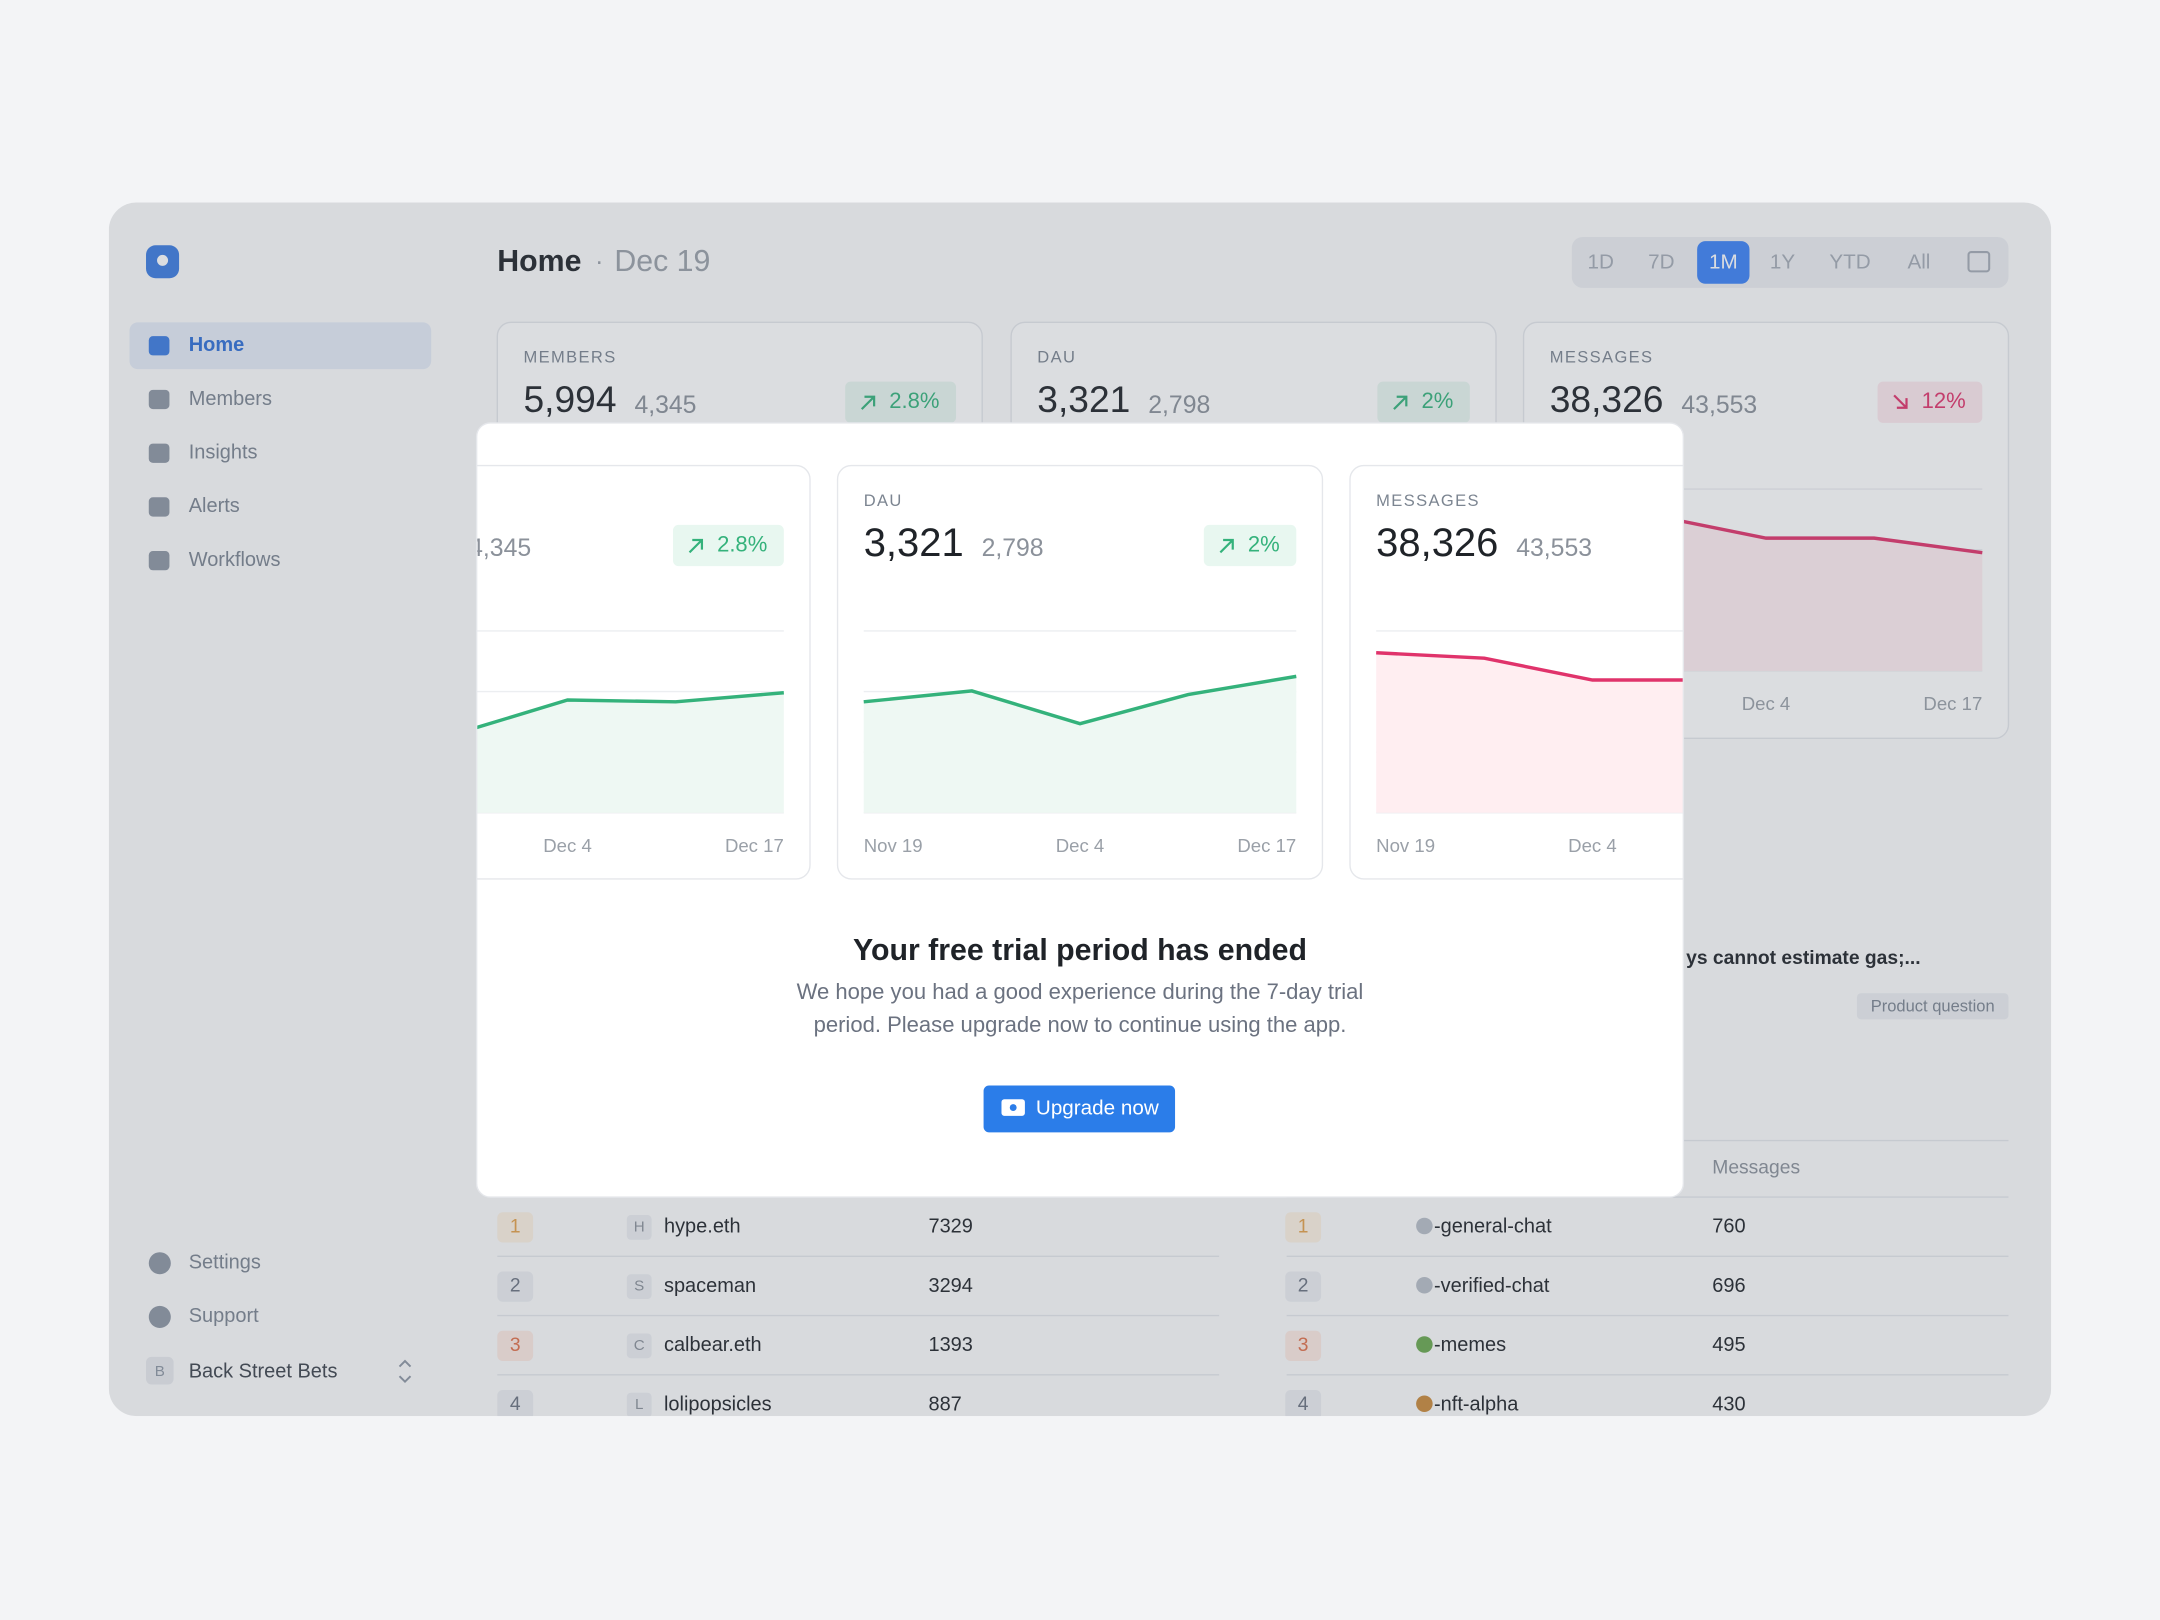  I want to click on avatar-initial: C, so click(639, 1345).